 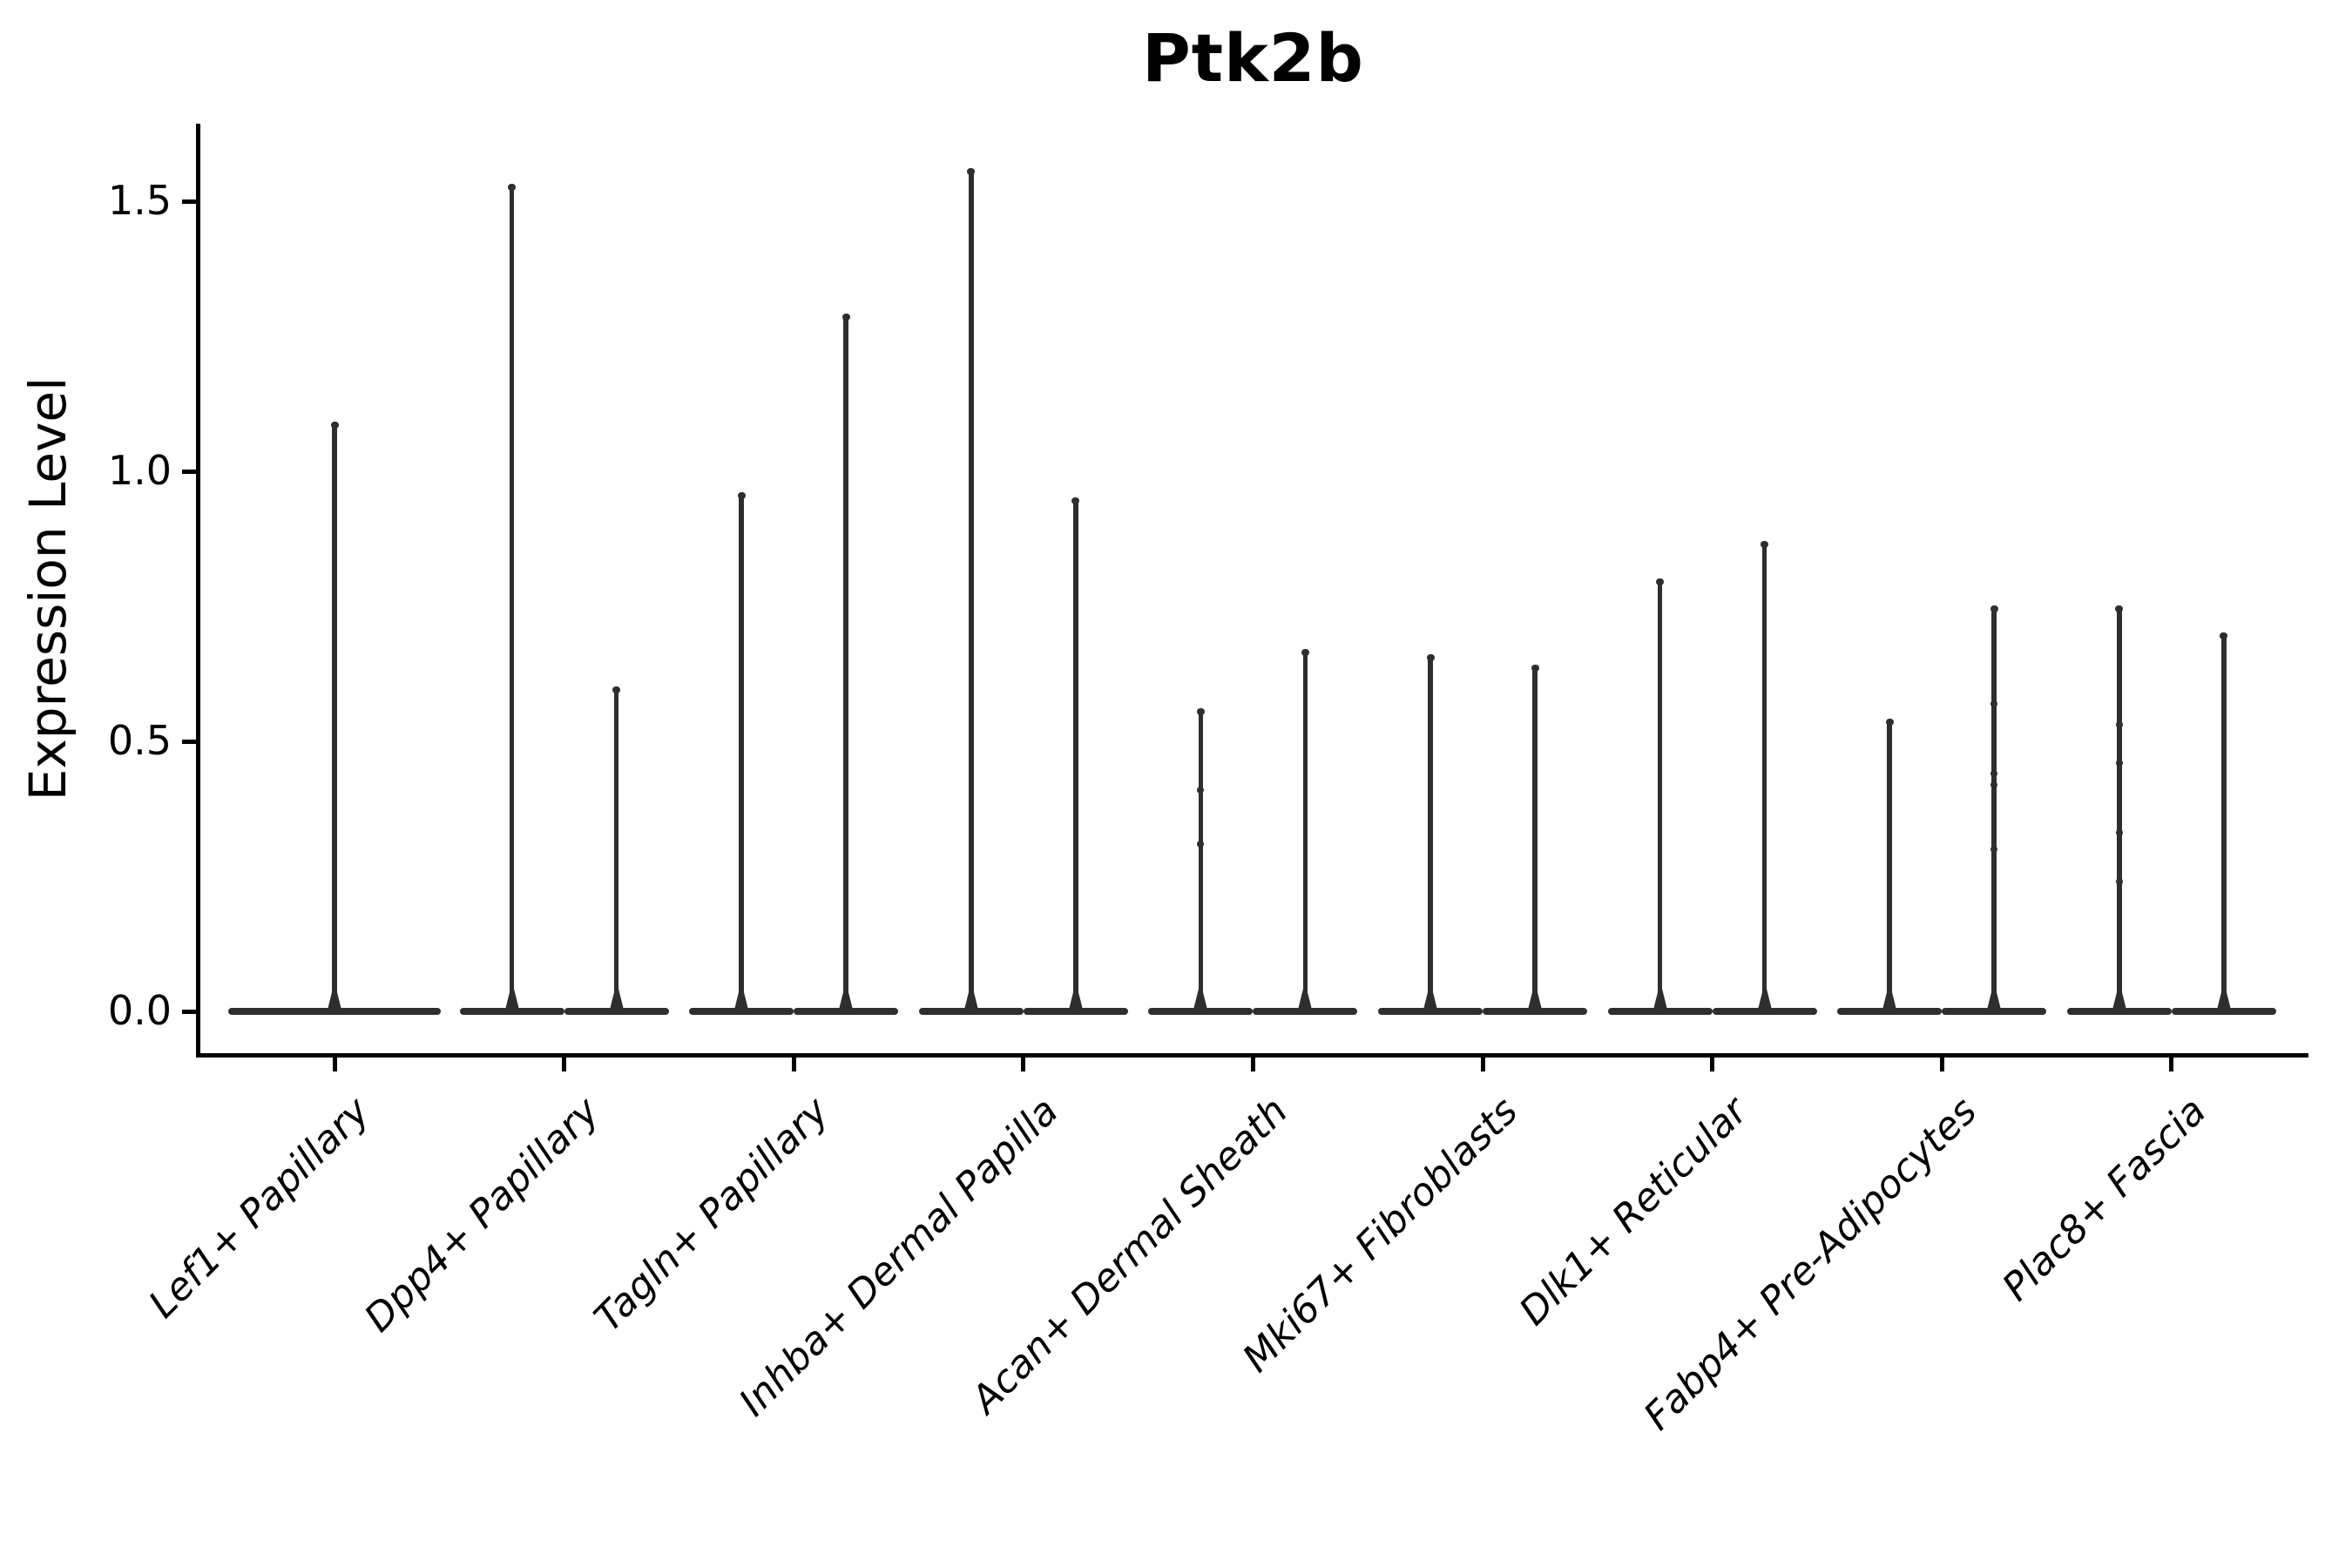 What do you see at coordinates (481, 1215) in the screenshot?
I see `x-tick-label-2: Dpp4+ Papillary` at bounding box center [481, 1215].